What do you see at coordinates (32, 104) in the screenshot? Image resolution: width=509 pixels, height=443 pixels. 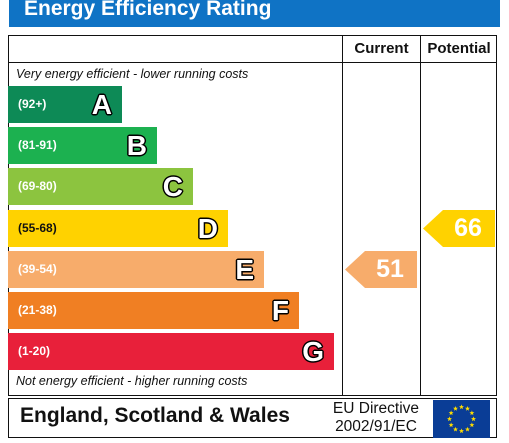 I see `band-range-a: (92+)` at bounding box center [32, 104].